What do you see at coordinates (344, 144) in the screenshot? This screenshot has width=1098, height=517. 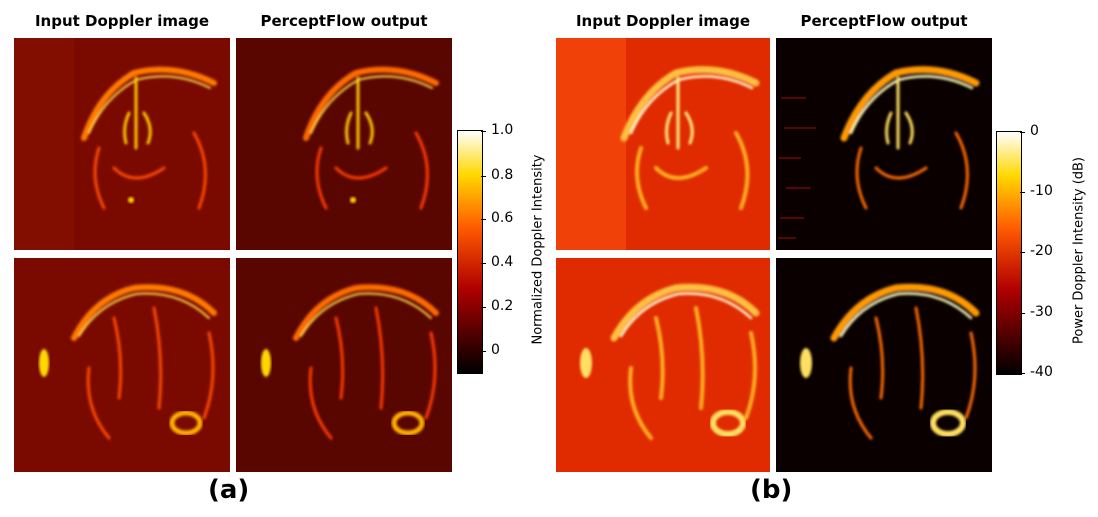 I see `panel-a-output-top-image` at bounding box center [344, 144].